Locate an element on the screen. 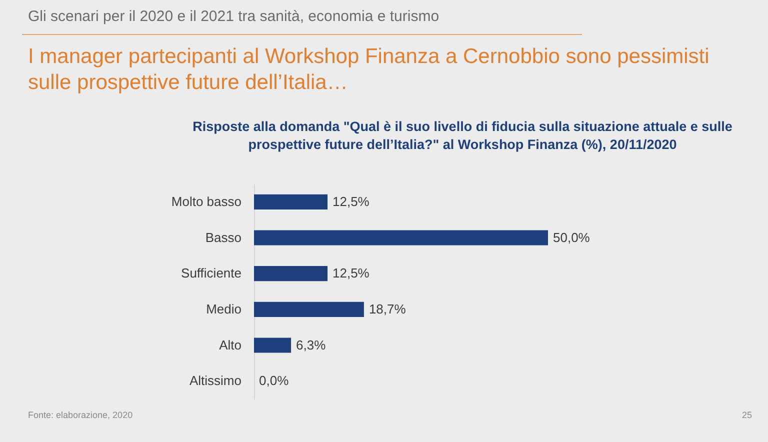 The width and height of the screenshot is (768, 442). data-label: 18,7% is located at coordinates (387, 308).